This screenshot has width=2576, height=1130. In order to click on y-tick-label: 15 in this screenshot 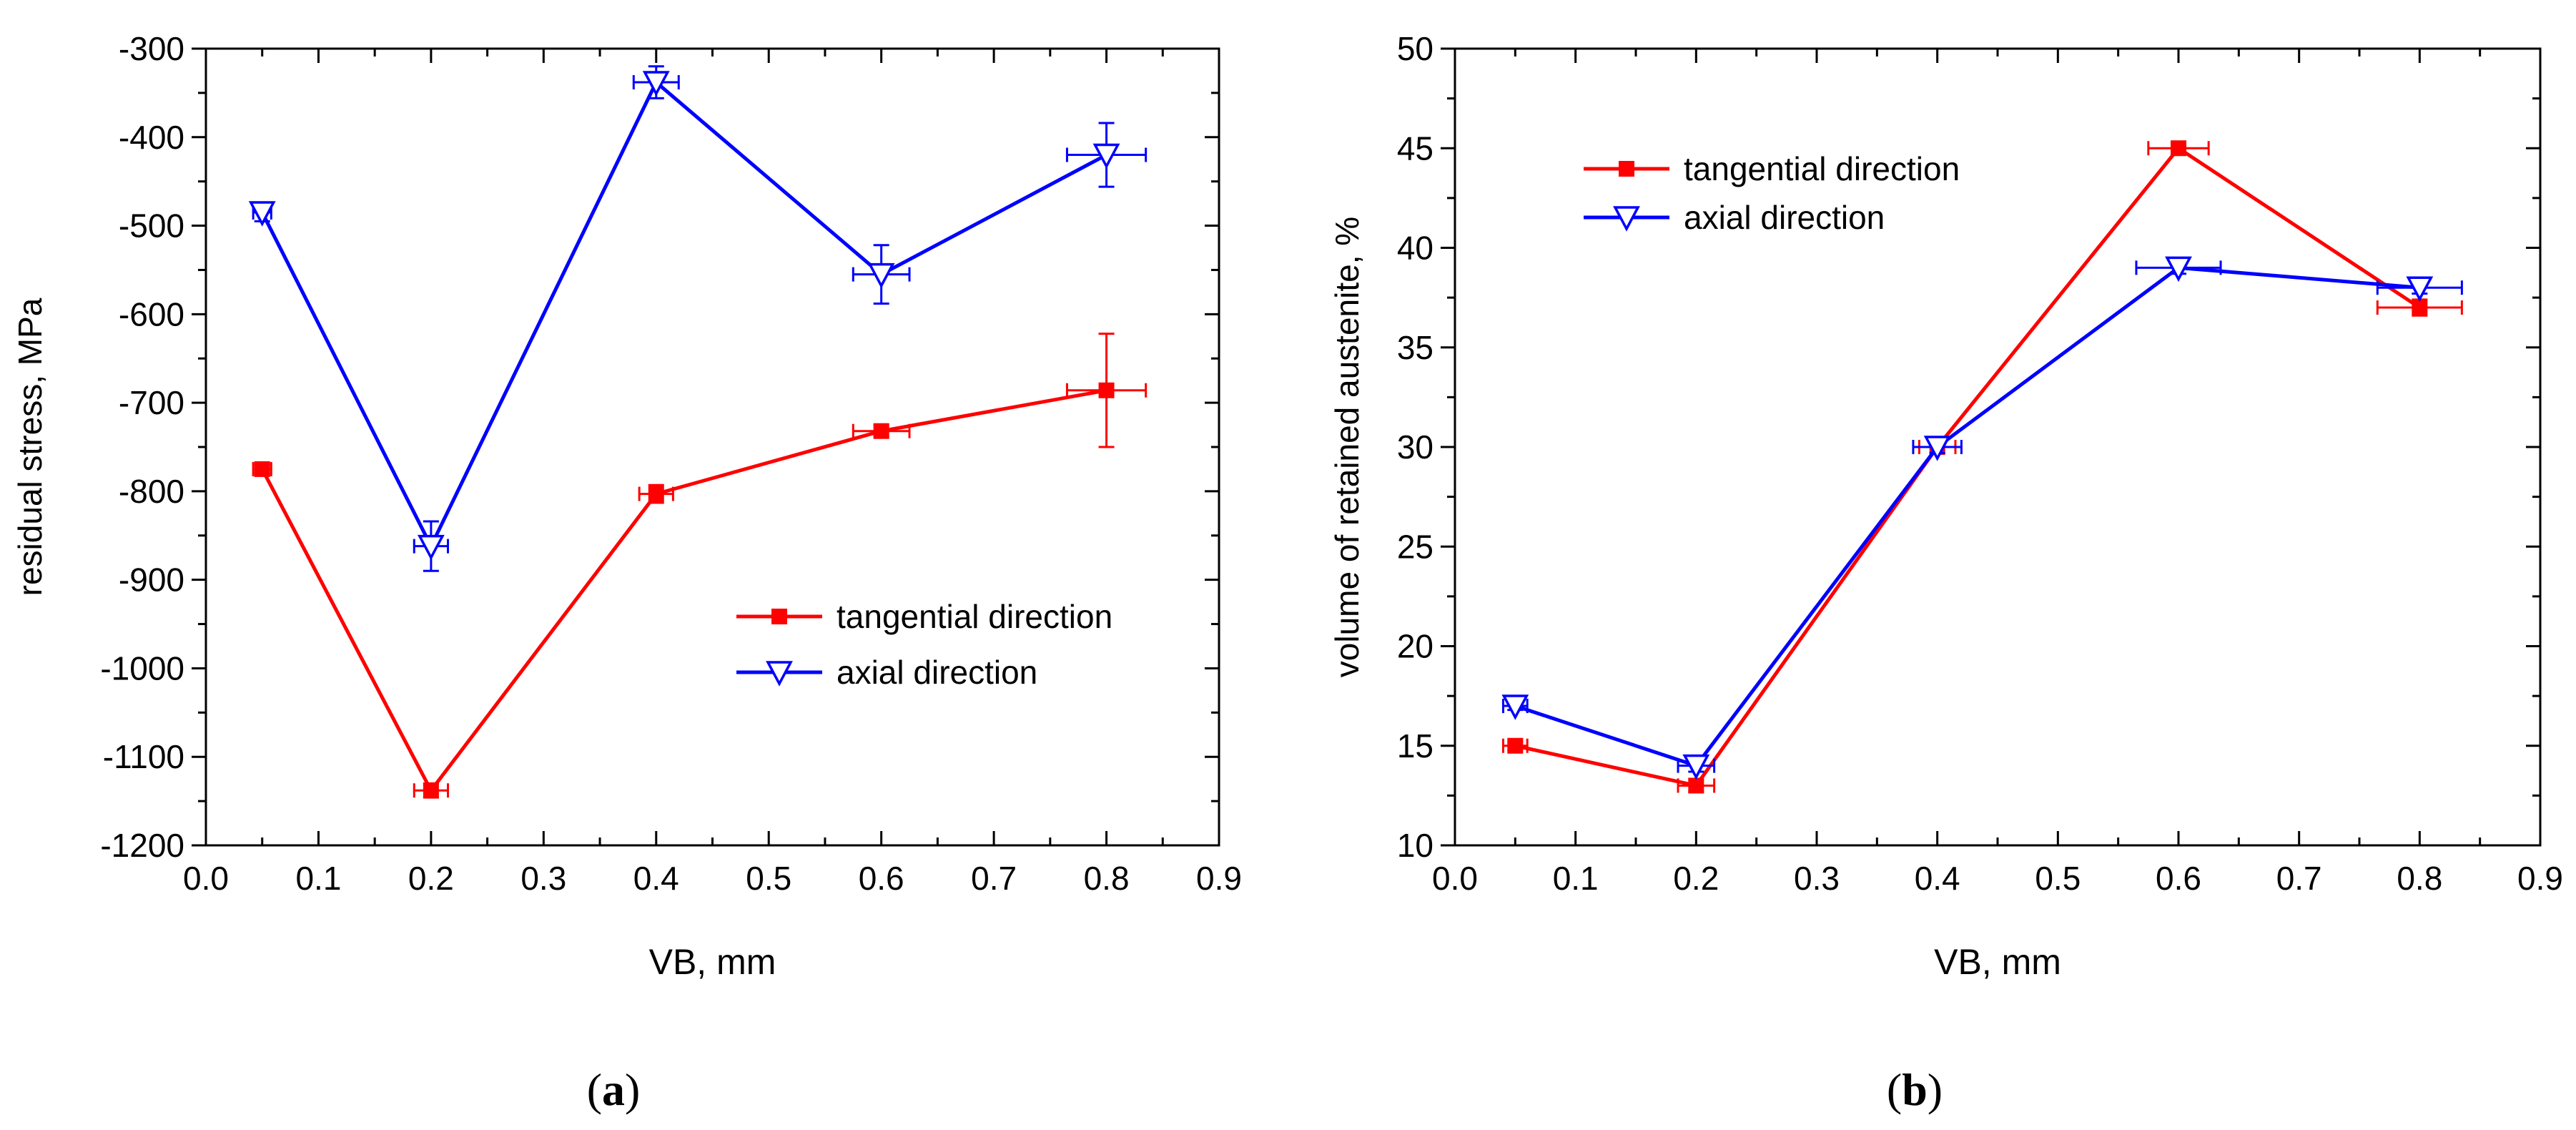, I will do `click(1415, 746)`.